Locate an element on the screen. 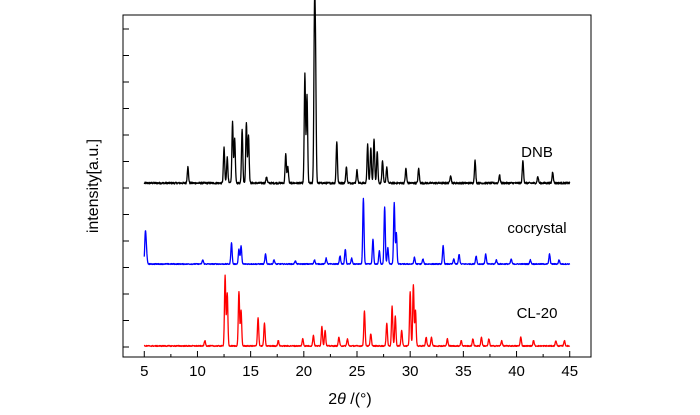  x-tick-label: 5 is located at coordinates (144, 371).